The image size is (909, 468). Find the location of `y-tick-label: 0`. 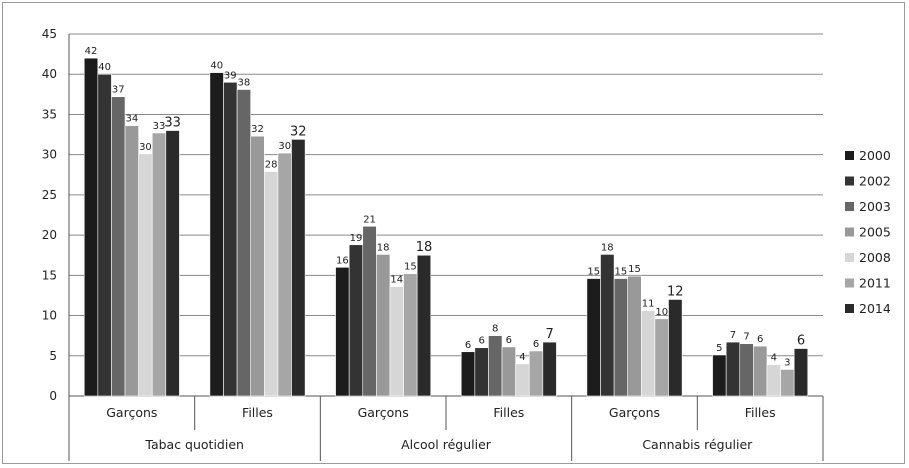

y-tick-label: 0 is located at coordinates (53, 396).